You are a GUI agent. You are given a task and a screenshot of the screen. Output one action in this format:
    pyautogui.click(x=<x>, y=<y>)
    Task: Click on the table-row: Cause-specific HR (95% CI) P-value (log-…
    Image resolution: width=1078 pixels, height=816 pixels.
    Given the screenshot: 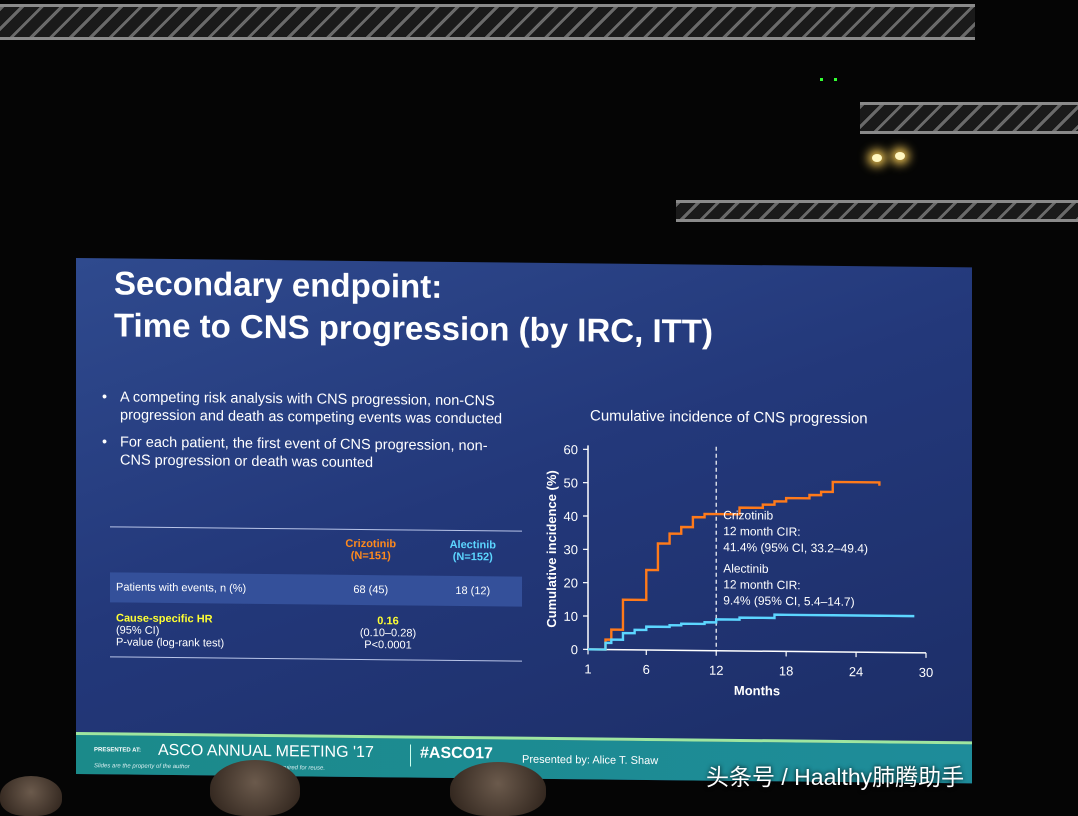 What is the action you would take?
    pyautogui.click(x=316, y=631)
    